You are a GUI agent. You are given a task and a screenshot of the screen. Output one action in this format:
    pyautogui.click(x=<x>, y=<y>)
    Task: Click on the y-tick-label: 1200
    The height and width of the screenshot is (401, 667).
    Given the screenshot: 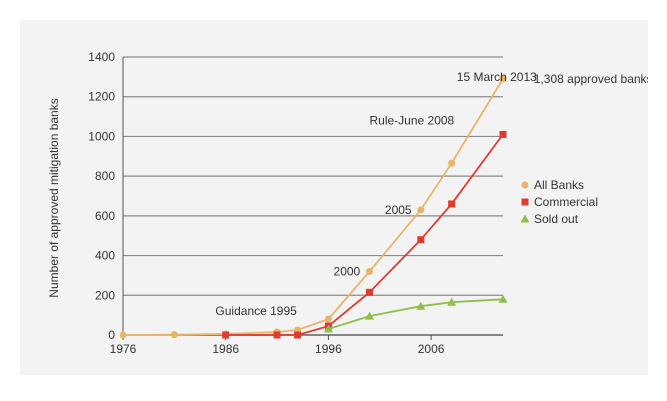 What is the action you would take?
    pyautogui.click(x=101, y=97)
    